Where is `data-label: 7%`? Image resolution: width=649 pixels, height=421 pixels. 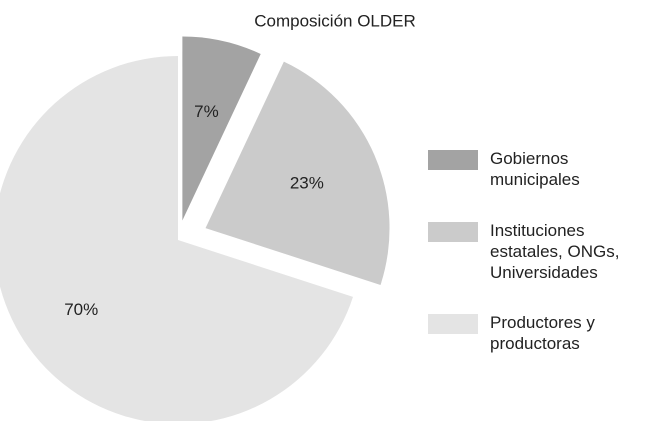
data-label: 7% is located at coordinates (206, 111).